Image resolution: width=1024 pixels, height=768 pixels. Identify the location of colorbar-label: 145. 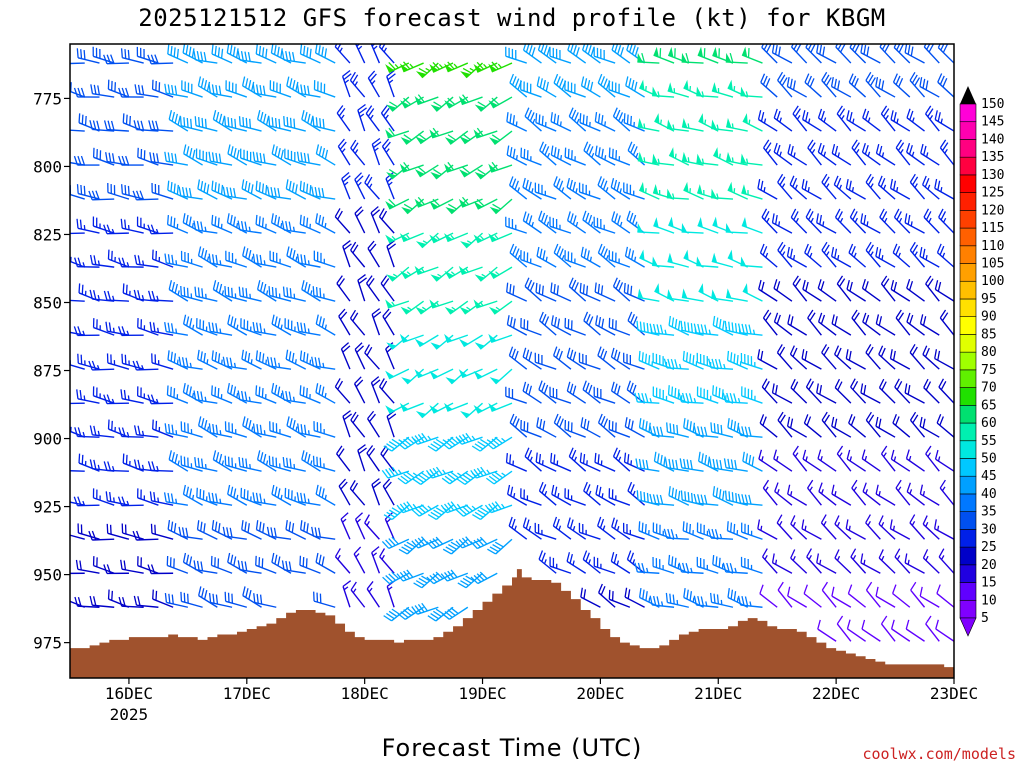
(992, 122).